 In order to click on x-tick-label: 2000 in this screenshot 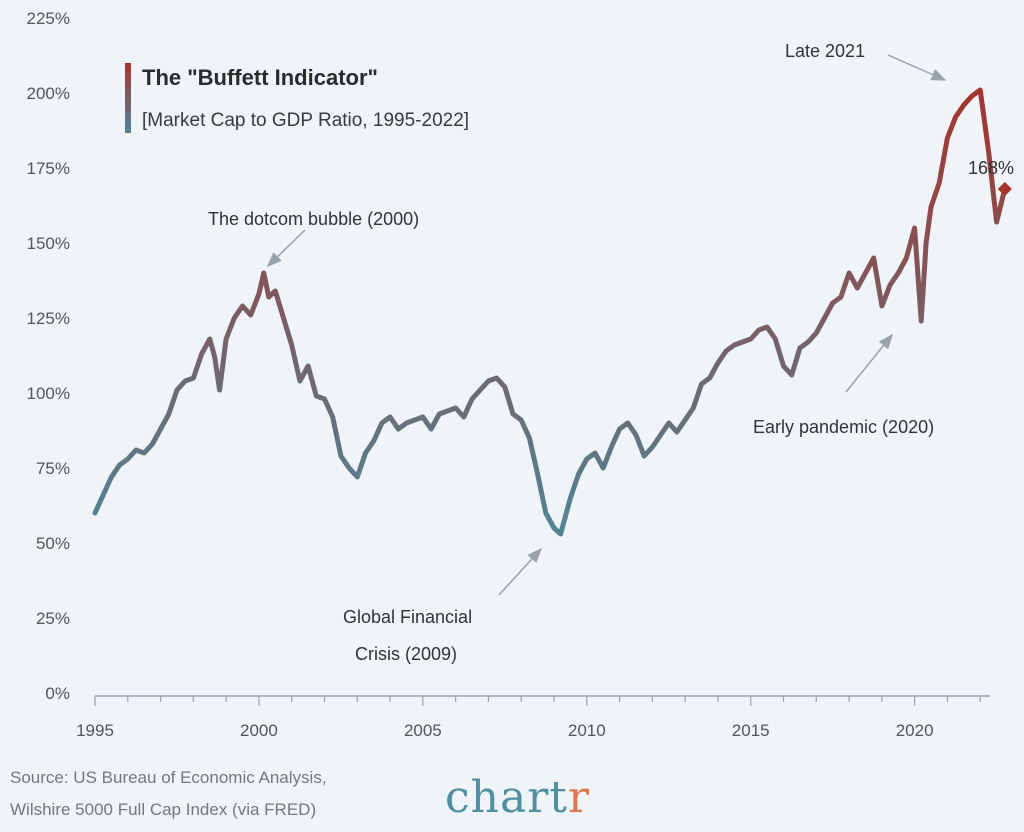, I will do `click(259, 730)`.